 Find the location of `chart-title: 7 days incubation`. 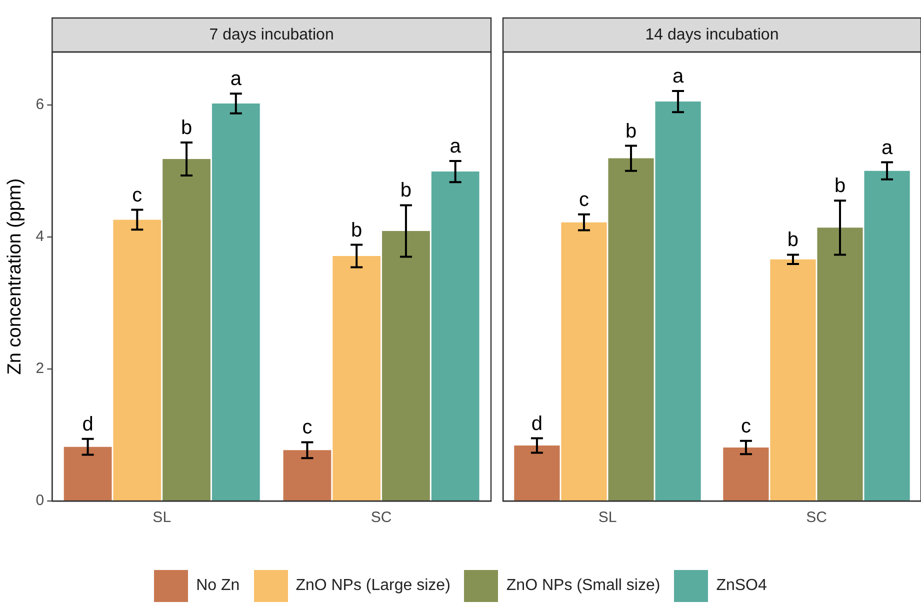

chart-title: 7 days incubation is located at coordinates (271, 35).